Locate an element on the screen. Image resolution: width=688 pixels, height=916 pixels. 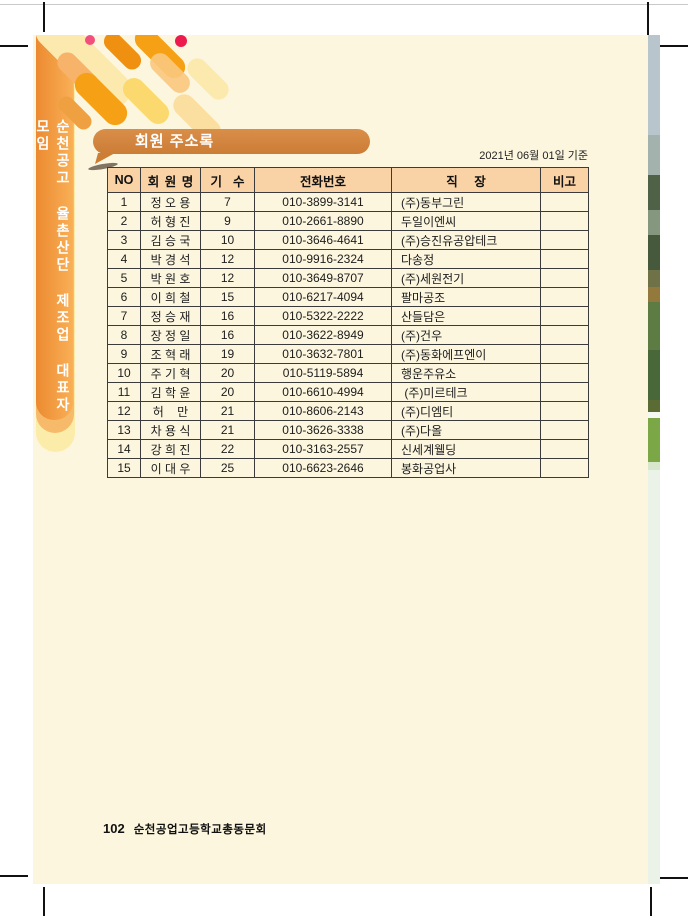
table-row: 14 강 희 진 22 010-3163-2557 신세계웰딩 is located at coordinates (348, 449).